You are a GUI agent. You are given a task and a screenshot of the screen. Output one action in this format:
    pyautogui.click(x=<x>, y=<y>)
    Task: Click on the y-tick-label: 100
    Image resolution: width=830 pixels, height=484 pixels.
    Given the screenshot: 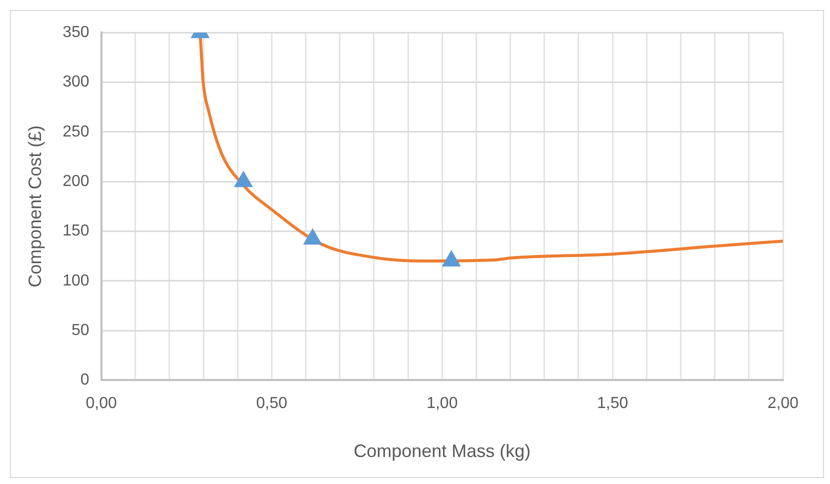 What is the action you would take?
    pyautogui.click(x=76, y=281)
    